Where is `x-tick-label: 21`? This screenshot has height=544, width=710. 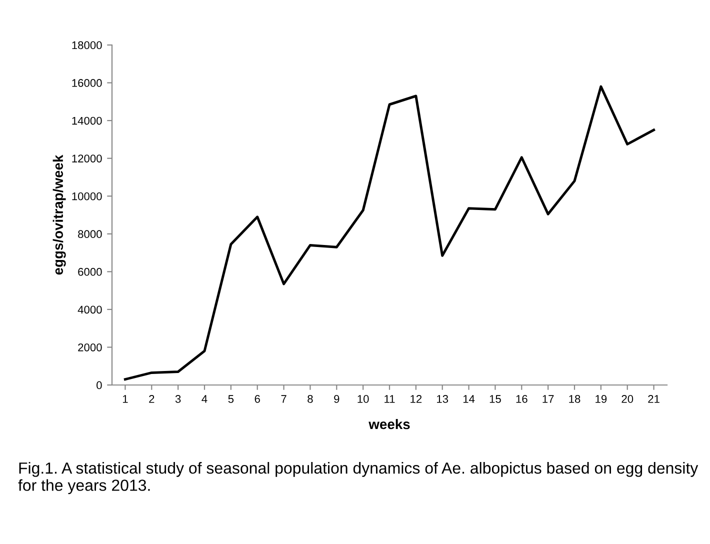
x-tick-label: 21 is located at coordinates (654, 399).